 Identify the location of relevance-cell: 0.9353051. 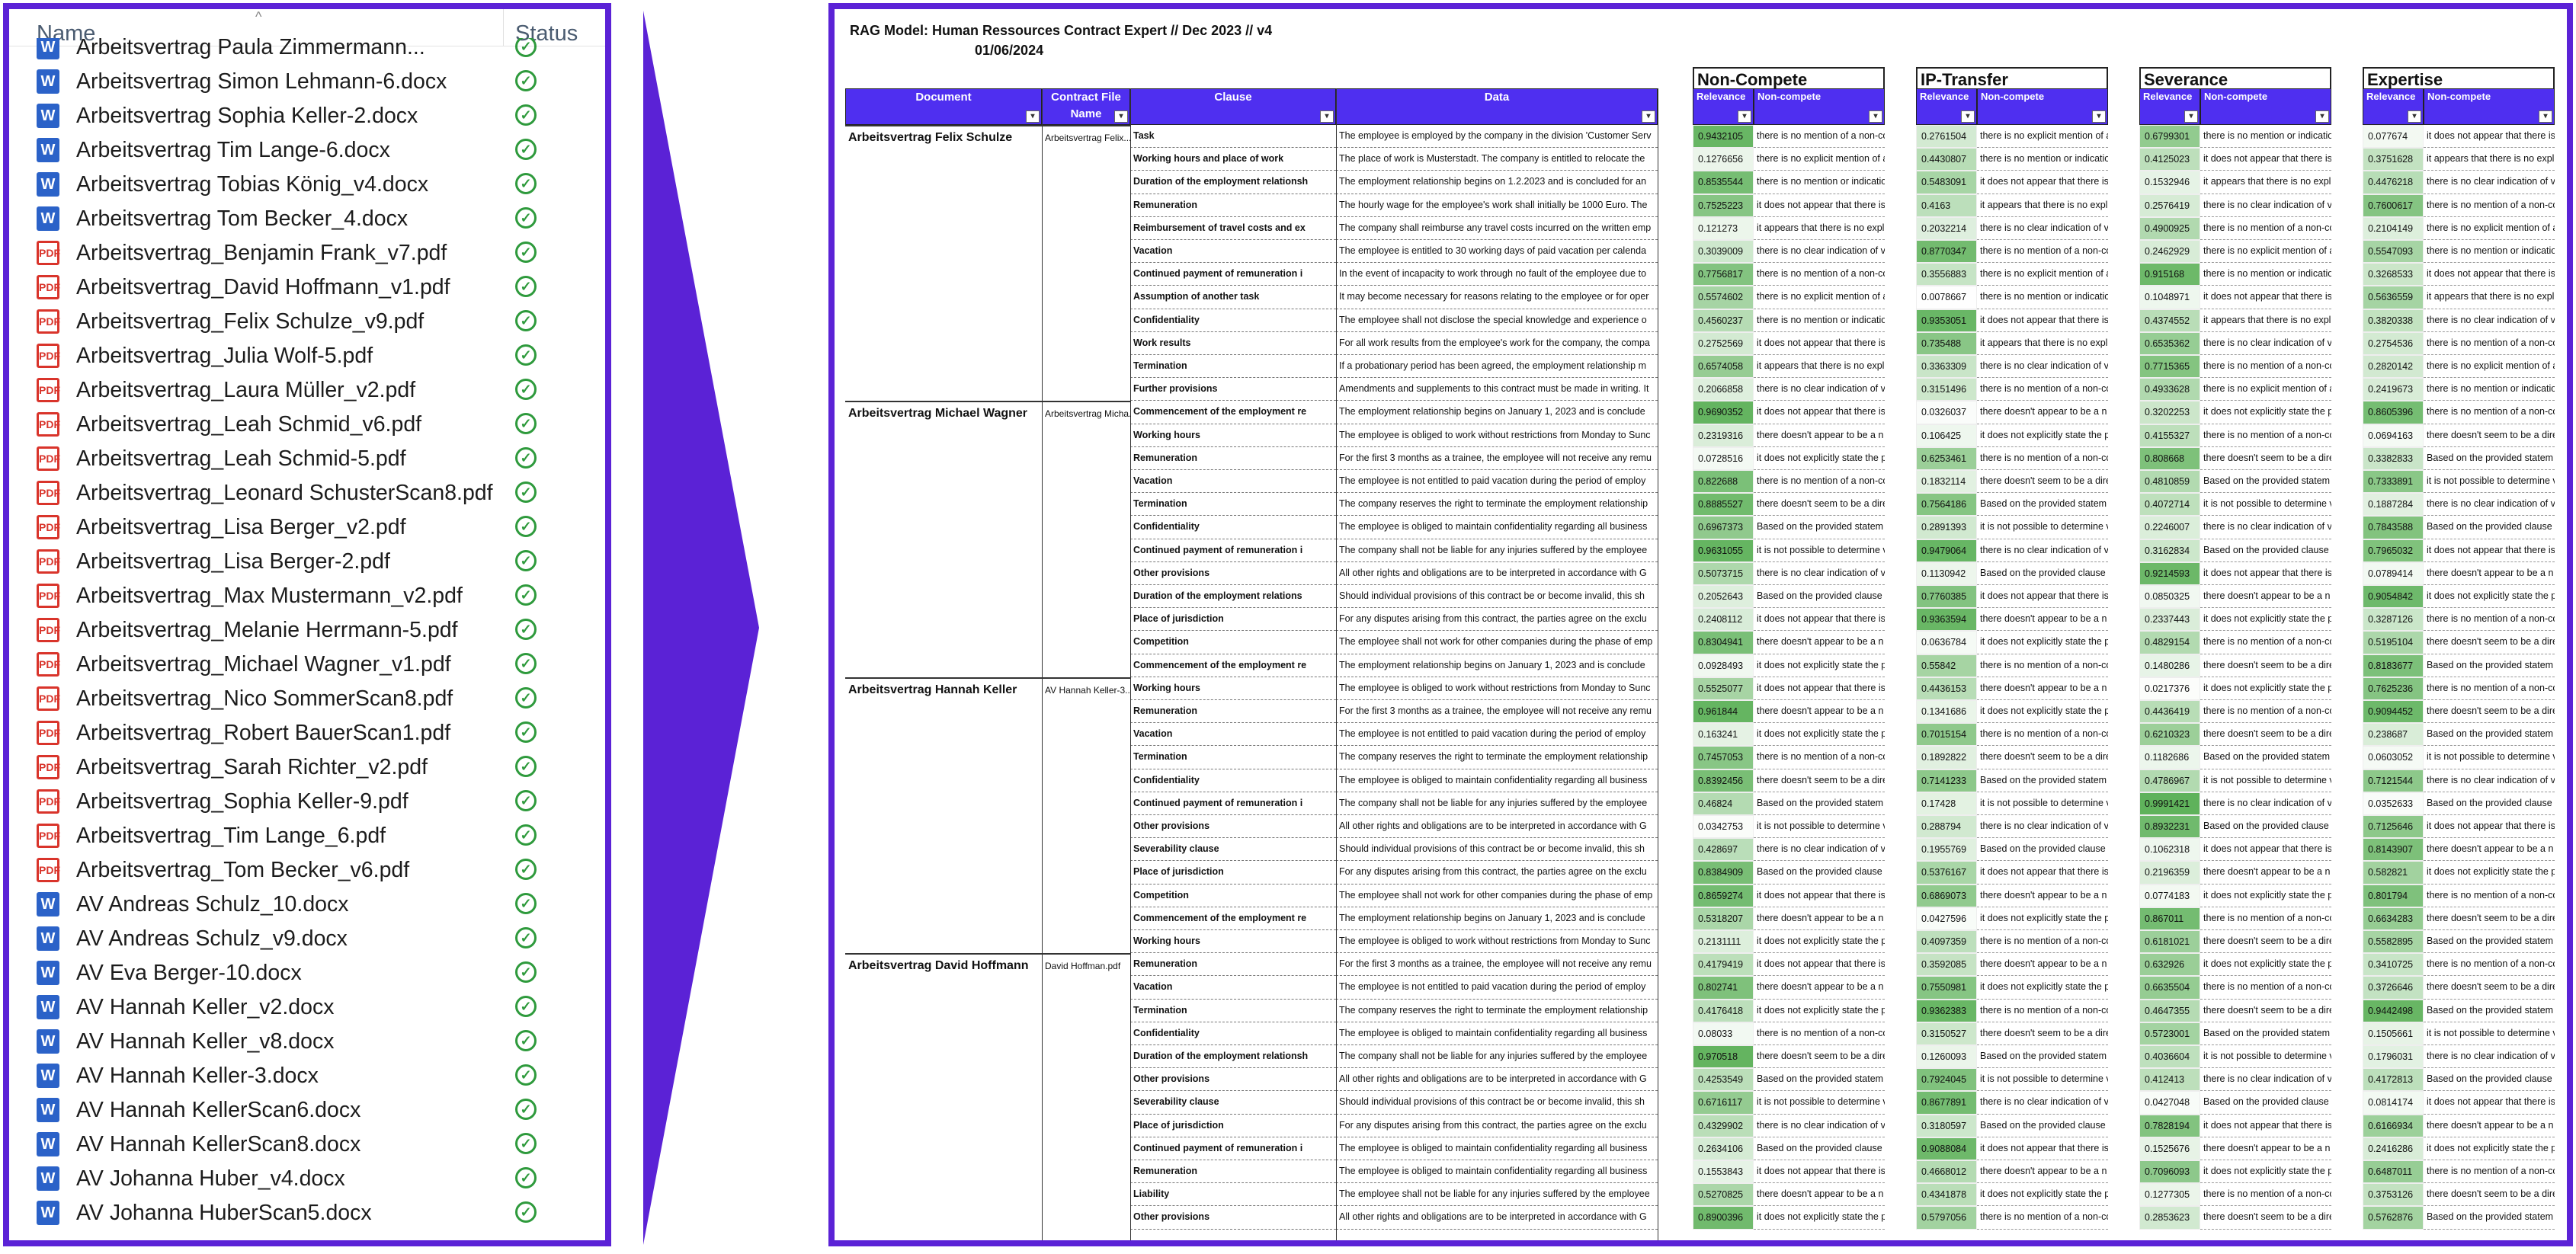
(1946, 320).